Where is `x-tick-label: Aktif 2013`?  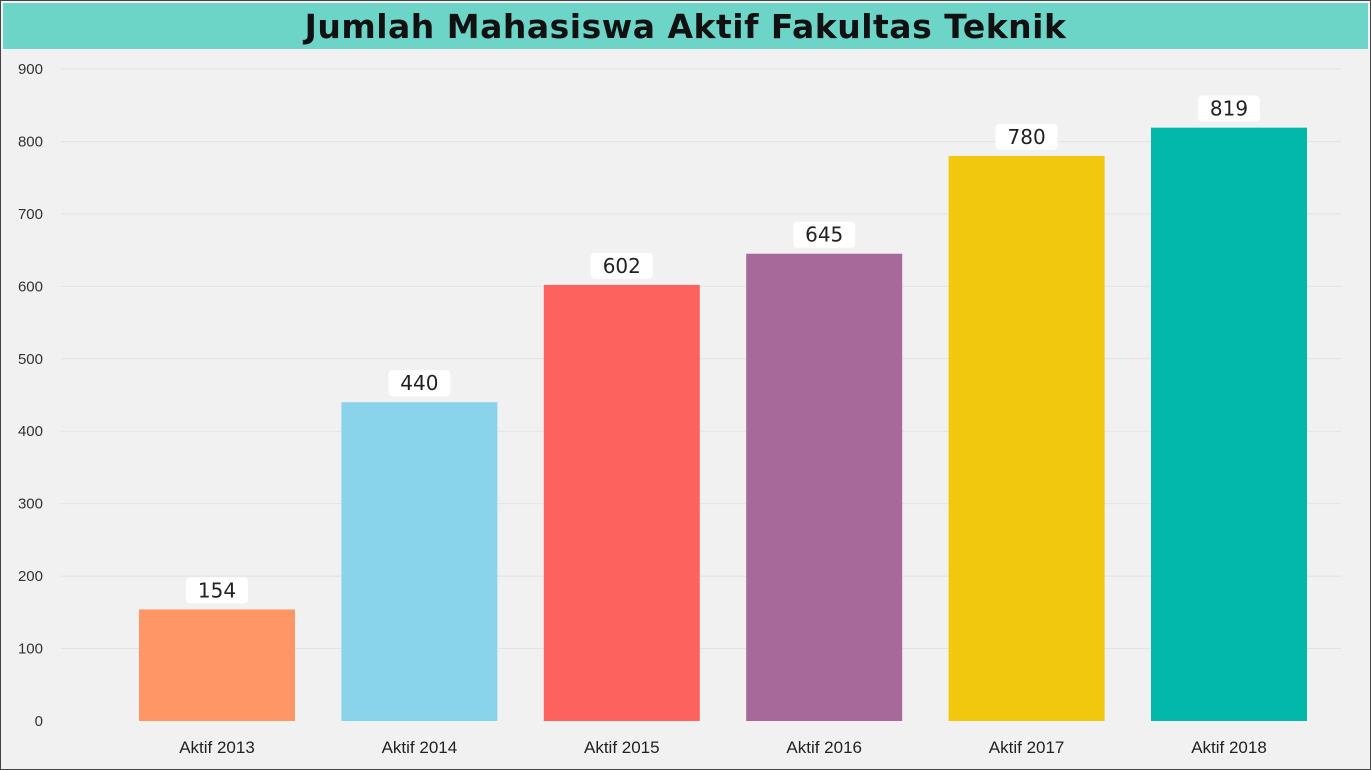 x-tick-label: Aktif 2013 is located at coordinates (217, 747).